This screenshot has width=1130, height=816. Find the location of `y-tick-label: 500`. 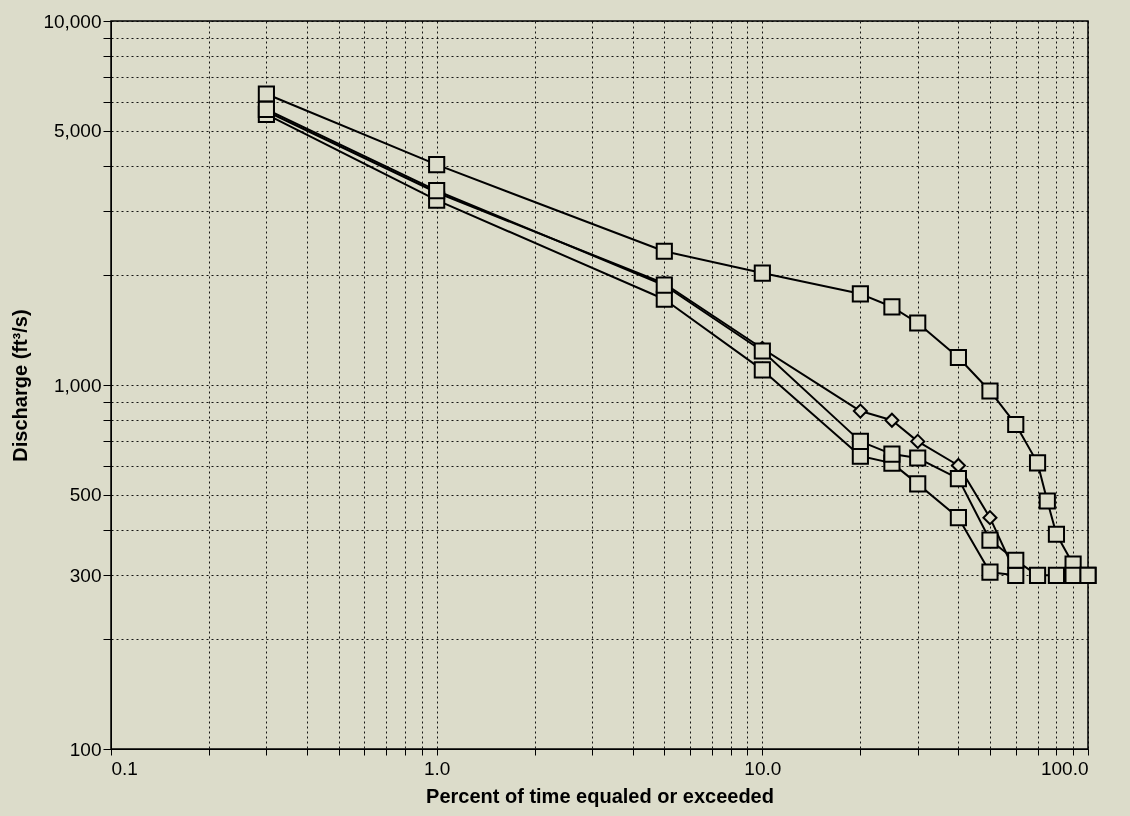

y-tick-label: 500 is located at coordinates (85, 495).